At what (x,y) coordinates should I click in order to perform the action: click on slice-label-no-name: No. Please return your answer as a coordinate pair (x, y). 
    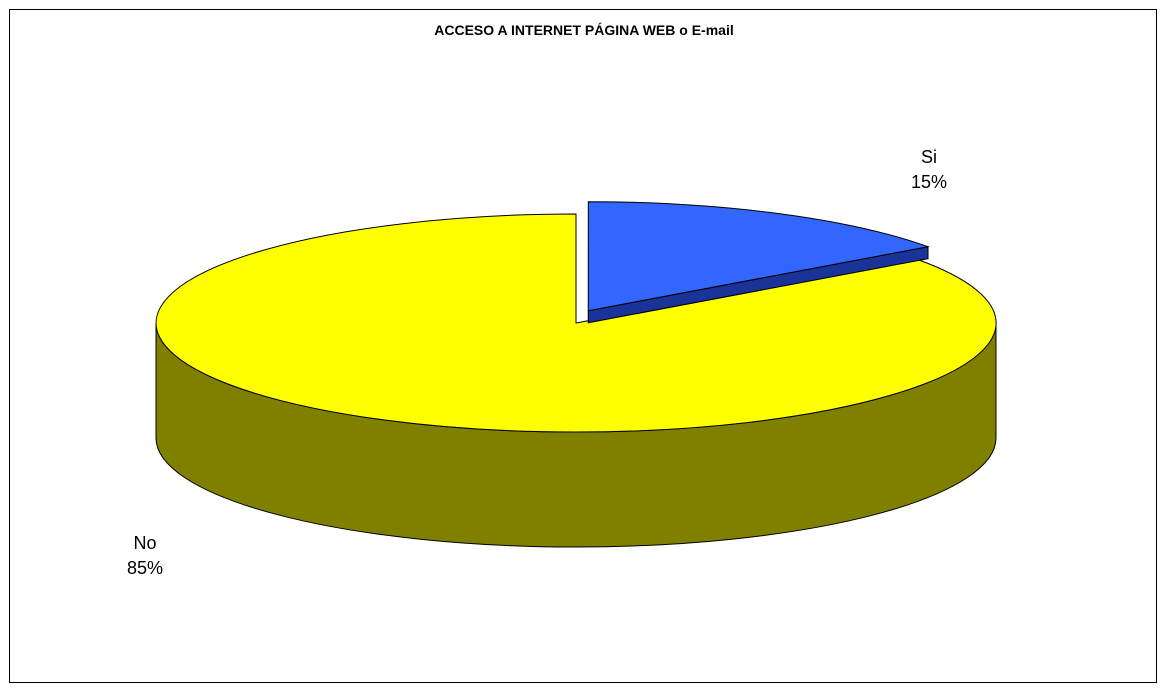
    Looking at the image, I should click on (145, 543).